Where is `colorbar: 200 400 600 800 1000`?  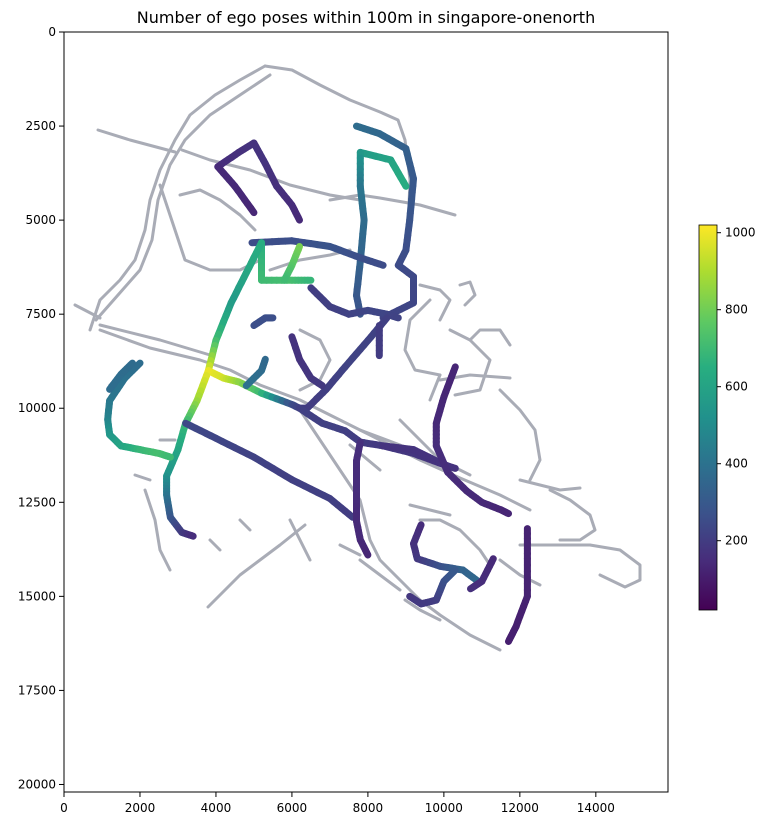 colorbar: 200 400 600 800 1000 is located at coordinates (727, 417).